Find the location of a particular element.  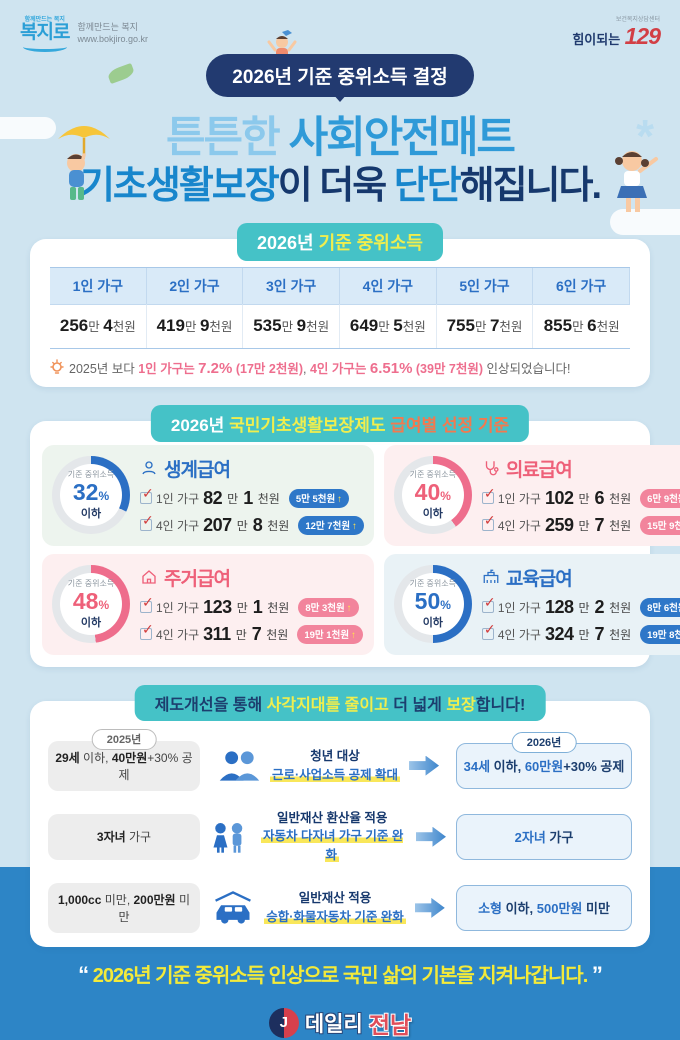

increase-badge: 8만 6천원↑ is located at coordinates (660, 607).